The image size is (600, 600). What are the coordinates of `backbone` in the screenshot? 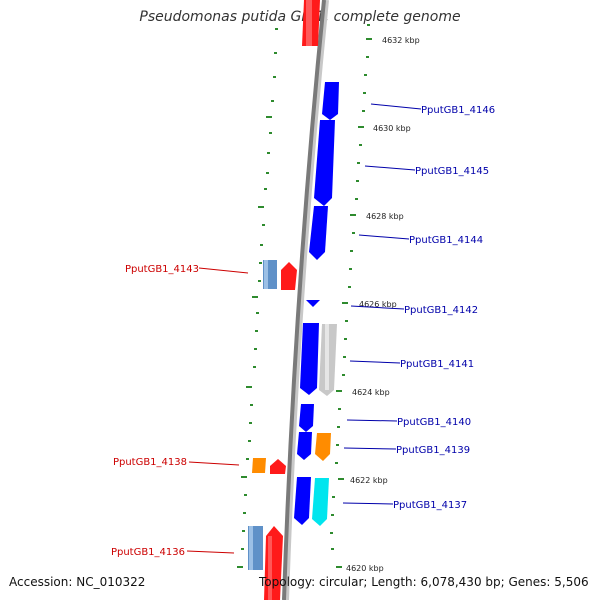 It's located at (304, 300).